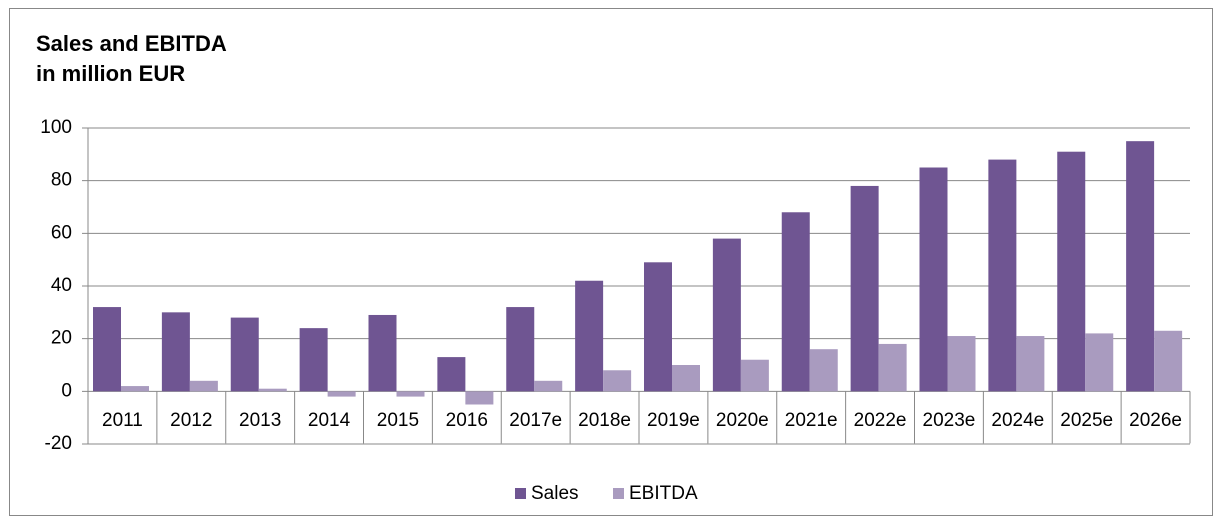 This screenshot has width=1223, height=529. What do you see at coordinates (604, 420) in the screenshot?
I see `x-tick-label: 2018e` at bounding box center [604, 420].